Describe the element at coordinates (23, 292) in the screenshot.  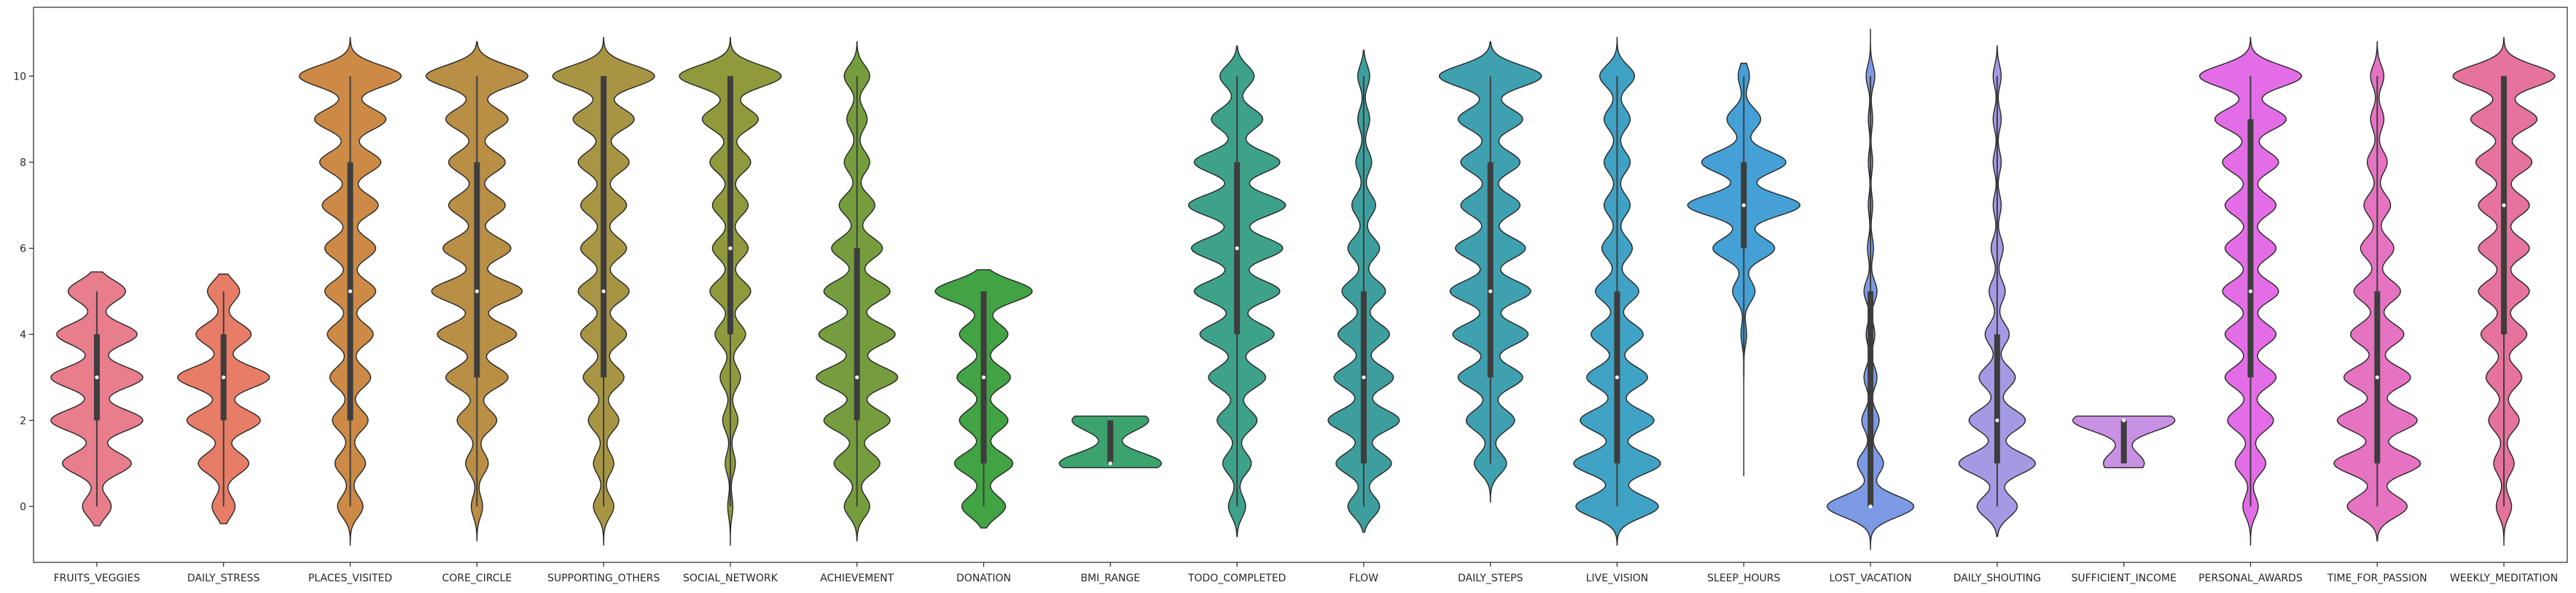
I see `y-axis: 0 2 4 6 8 10` at that location.